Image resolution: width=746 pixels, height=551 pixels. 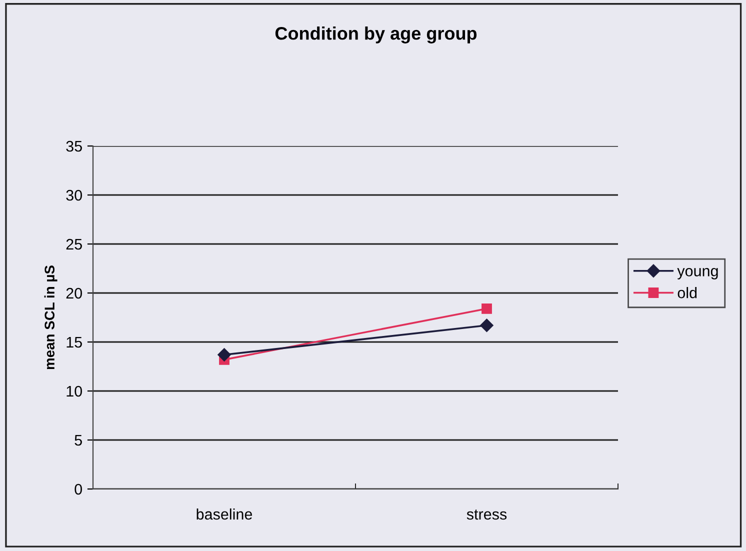 I want to click on y-tick-label: 25, so click(x=74, y=244).